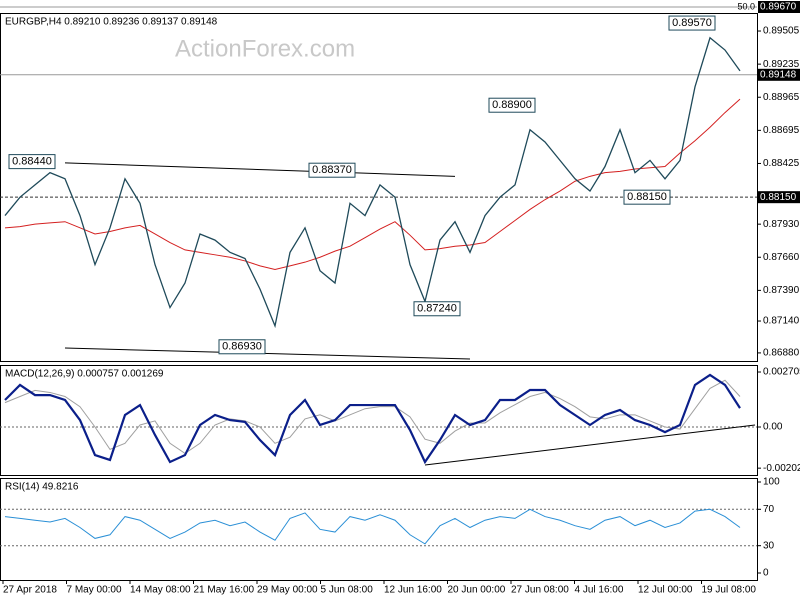 The width and height of the screenshot is (800, 600). Describe the element at coordinates (781, 290) in the screenshot. I see `y-tick-label: 0.87390` at that location.